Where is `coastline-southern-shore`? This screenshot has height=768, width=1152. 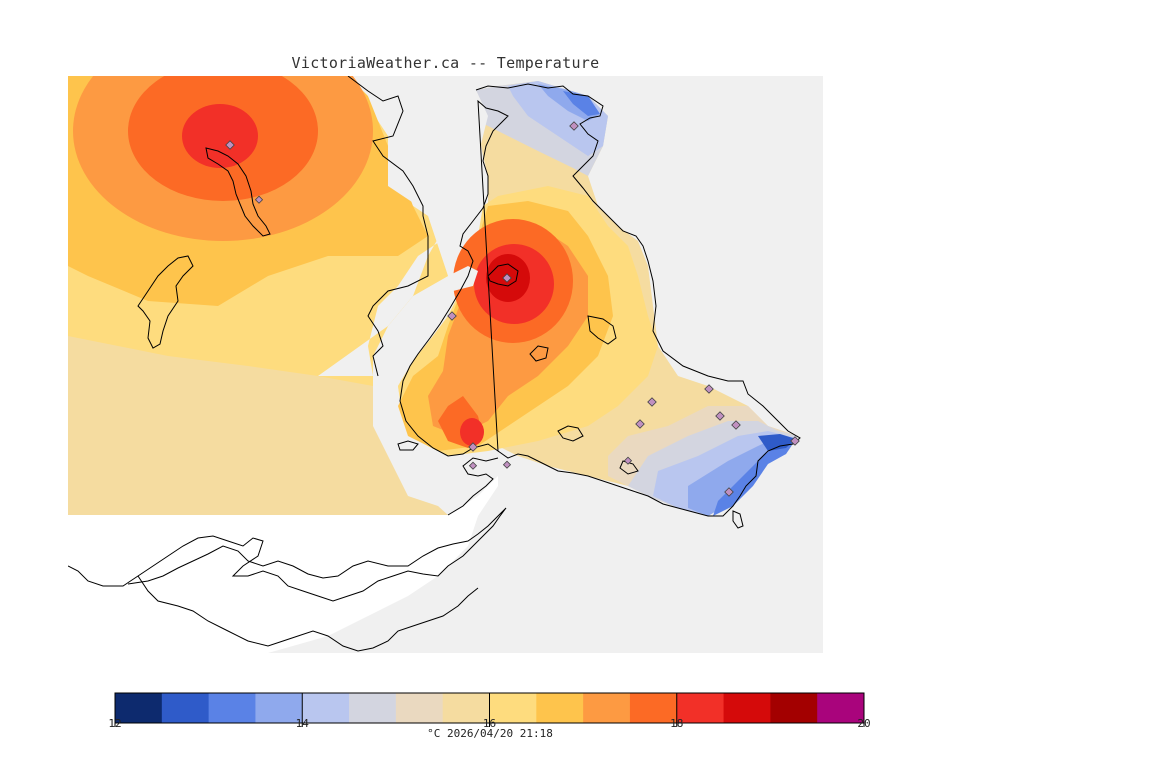
coastline-southern-shore is located at coordinates (473, 486).